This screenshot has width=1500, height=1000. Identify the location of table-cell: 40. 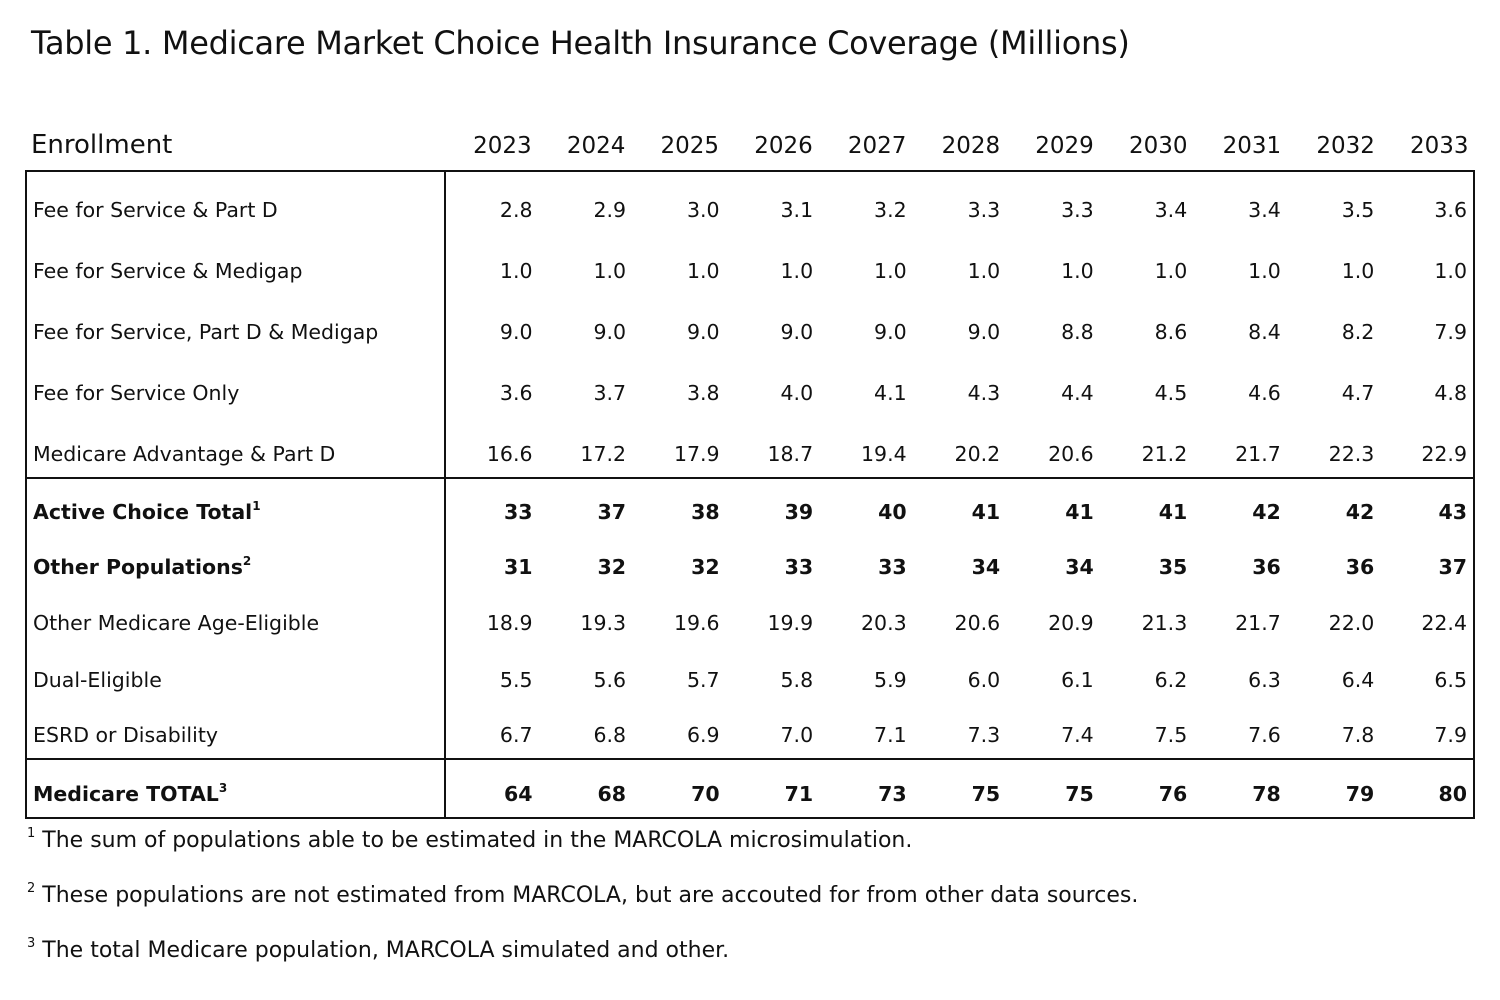
(866, 505).